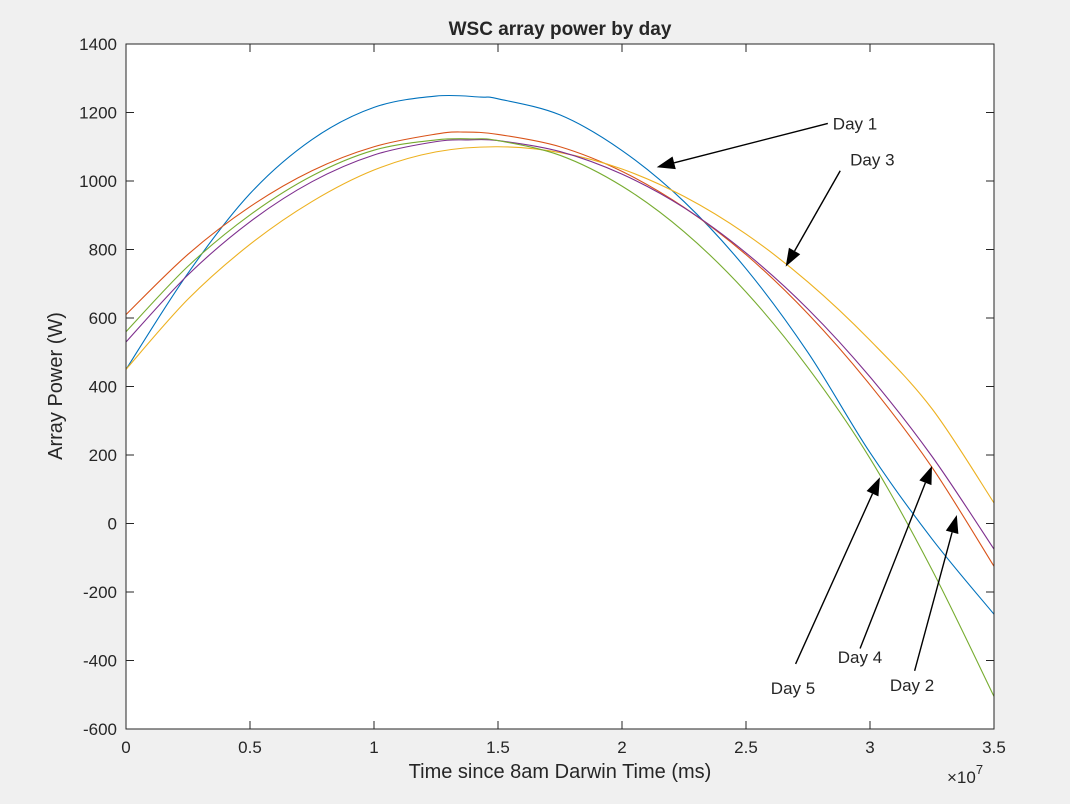 This screenshot has height=804, width=1070. I want to click on x-tick-label: 1.5, so click(498, 747).